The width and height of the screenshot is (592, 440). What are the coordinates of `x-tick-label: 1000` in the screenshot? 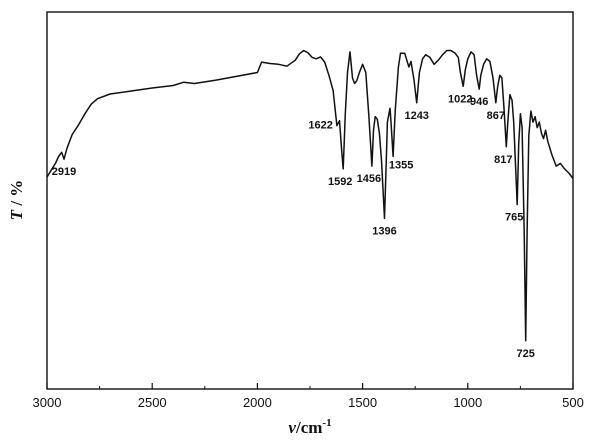 It's located at (467, 402).